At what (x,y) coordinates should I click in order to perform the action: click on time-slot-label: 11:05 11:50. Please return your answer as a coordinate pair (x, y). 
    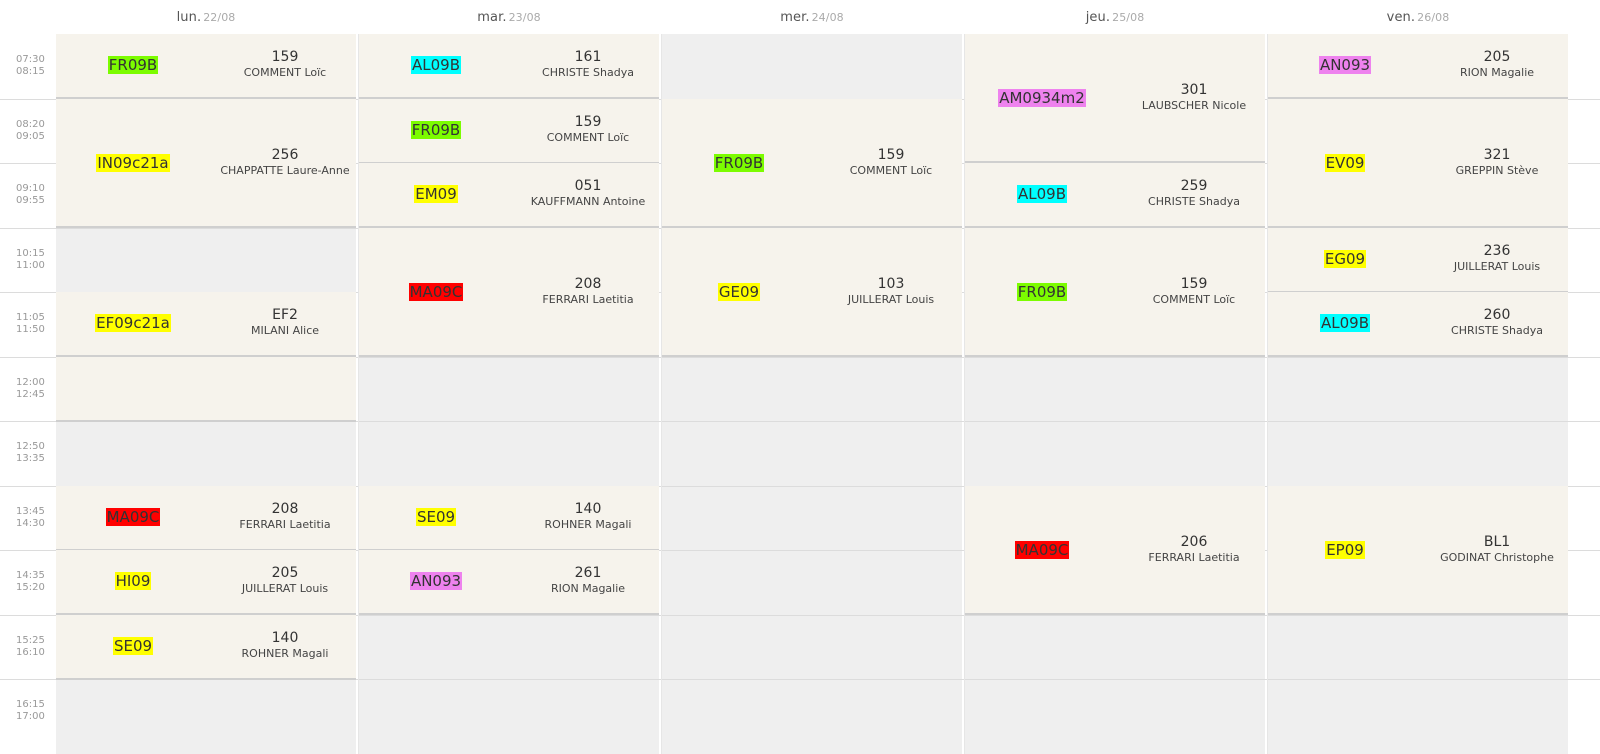
    Looking at the image, I should click on (28, 324).